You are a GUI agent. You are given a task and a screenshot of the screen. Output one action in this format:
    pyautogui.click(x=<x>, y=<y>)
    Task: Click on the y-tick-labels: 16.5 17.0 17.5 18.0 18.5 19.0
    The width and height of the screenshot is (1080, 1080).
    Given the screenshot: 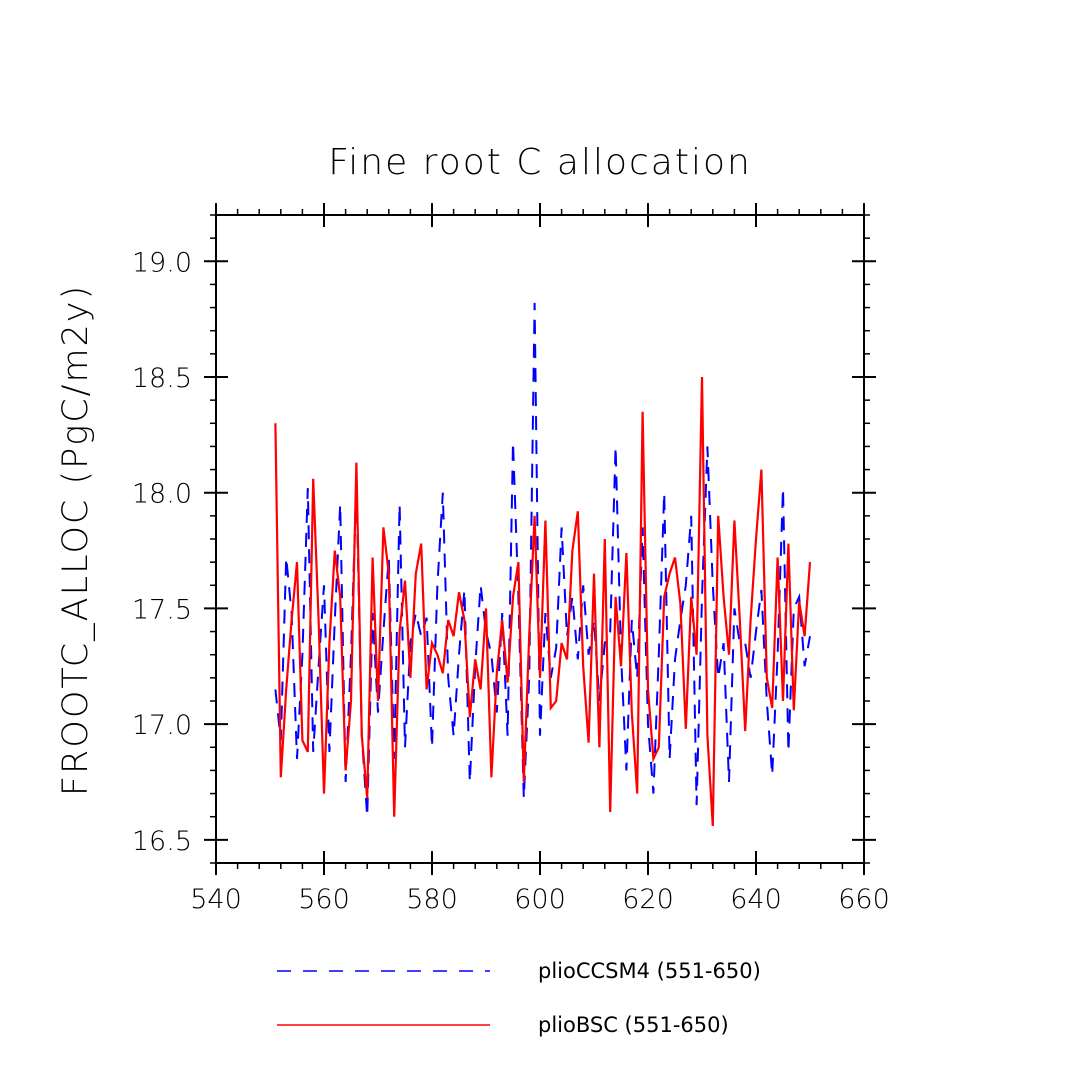 What is the action you would take?
    pyautogui.click(x=162, y=552)
    